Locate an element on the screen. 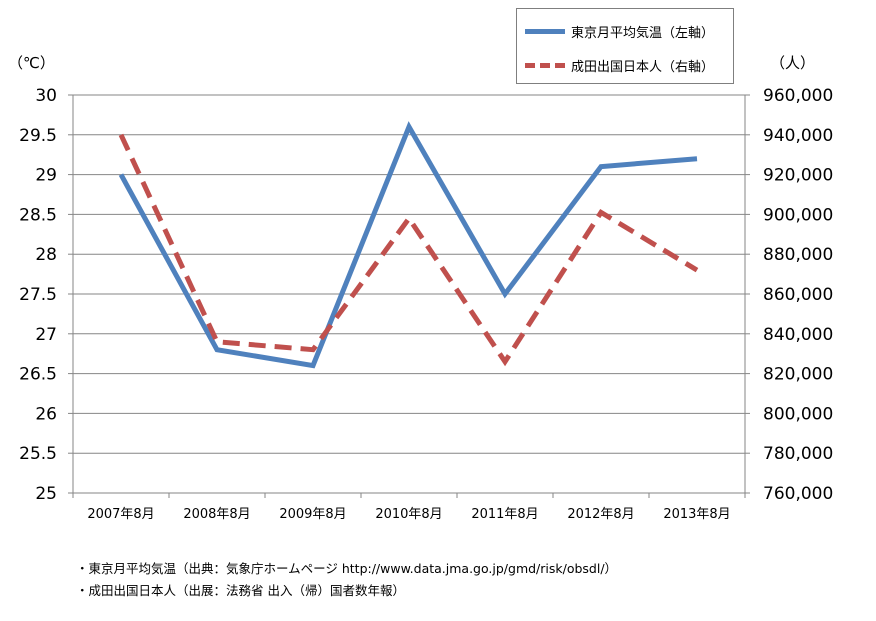  legend-item-temperature: 東京月平均気温（左軸） is located at coordinates (619, 31).